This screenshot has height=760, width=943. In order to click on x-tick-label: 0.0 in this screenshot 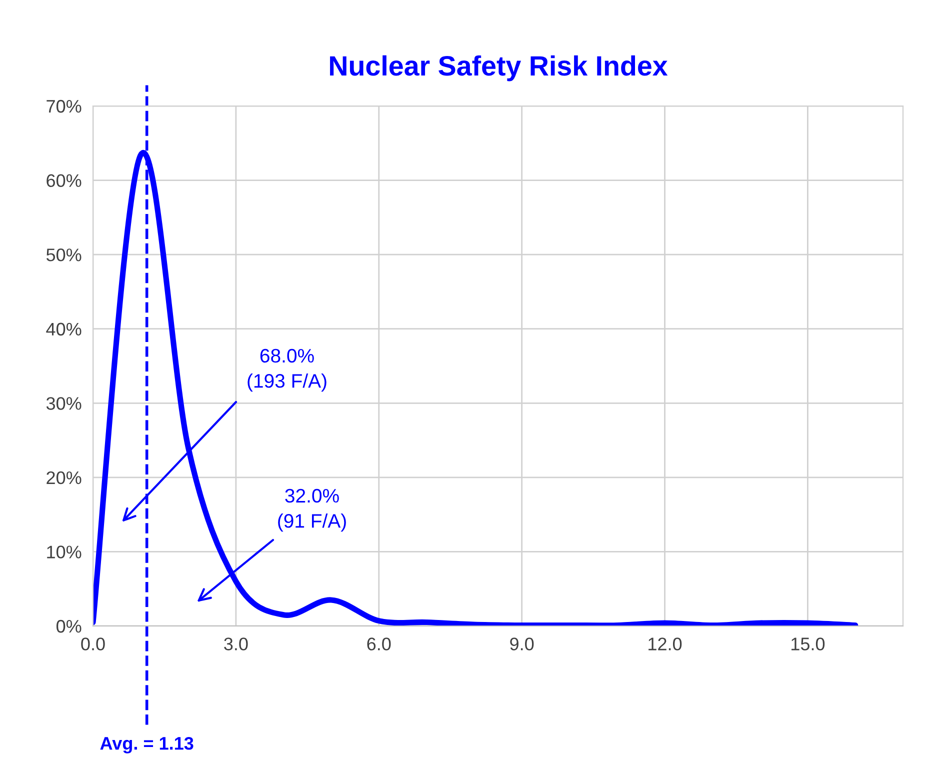, I will do `click(93, 644)`.